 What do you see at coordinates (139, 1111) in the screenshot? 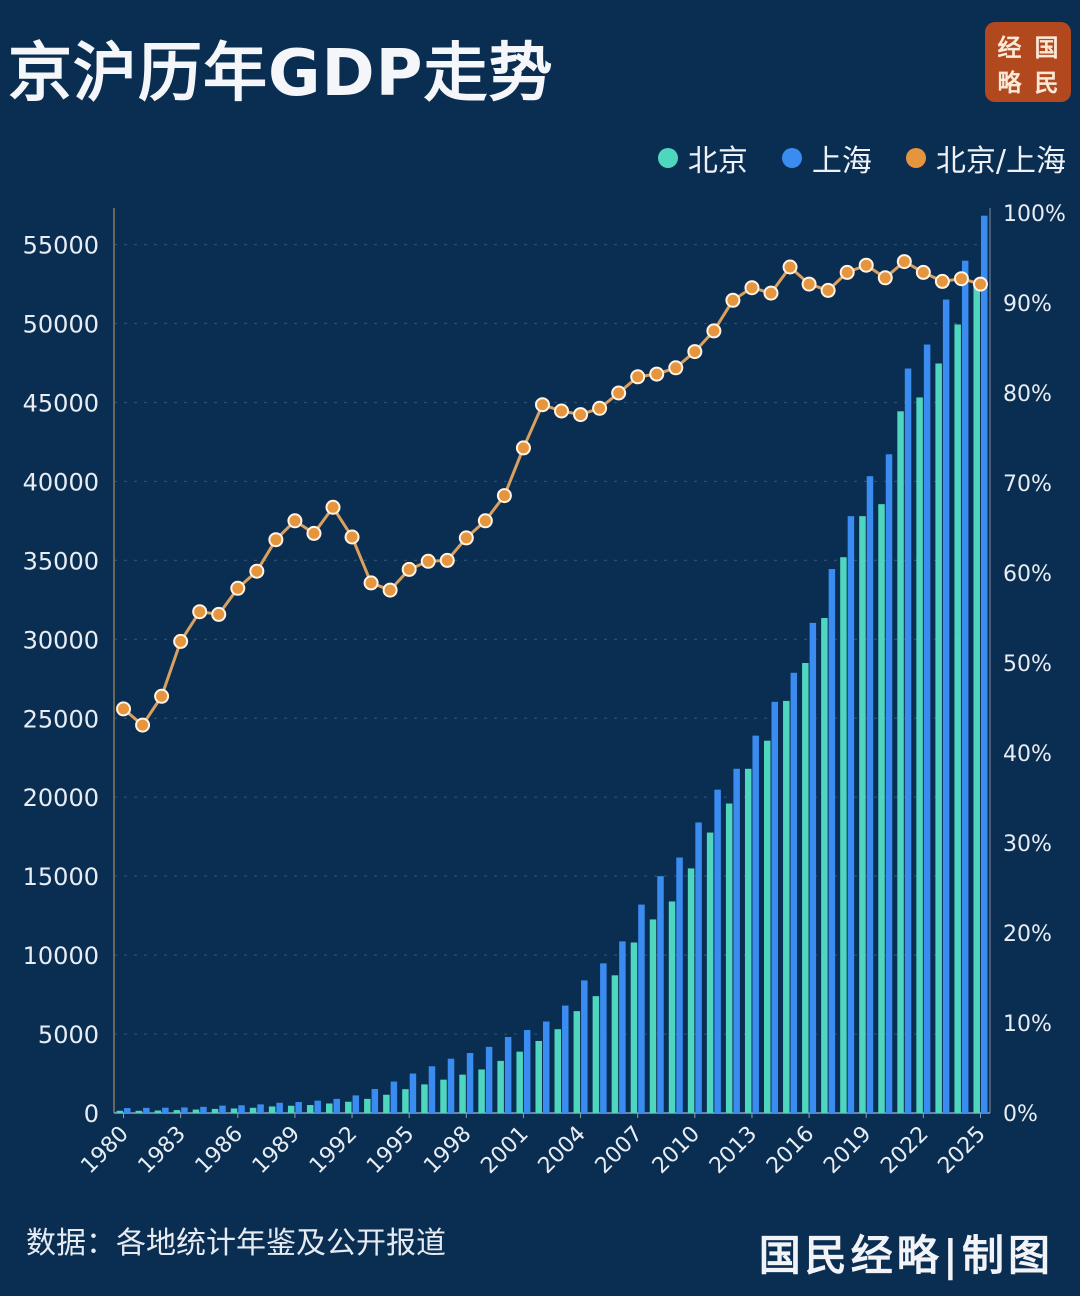
I see `bar-beijing-1981` at bounding box center [139, 1111].